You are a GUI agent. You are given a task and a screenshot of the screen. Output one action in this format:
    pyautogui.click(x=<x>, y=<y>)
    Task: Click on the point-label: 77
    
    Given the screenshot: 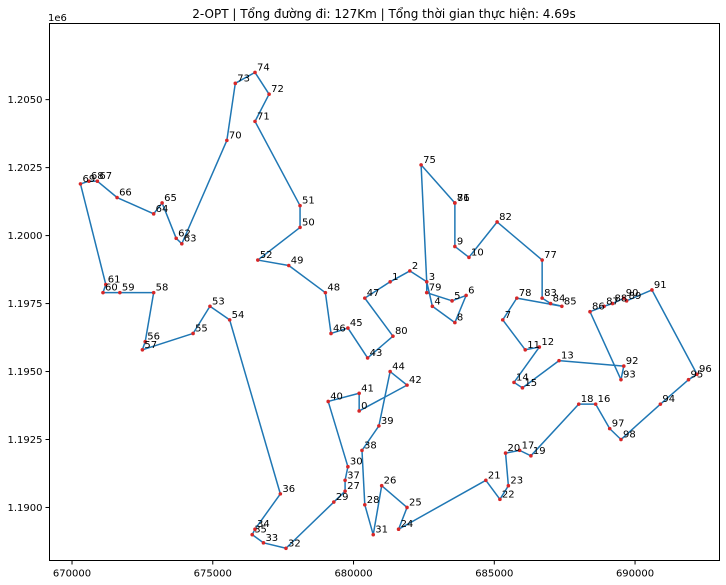 What is the action you would take?
    pyautogui.click(x=550, y=255)
    